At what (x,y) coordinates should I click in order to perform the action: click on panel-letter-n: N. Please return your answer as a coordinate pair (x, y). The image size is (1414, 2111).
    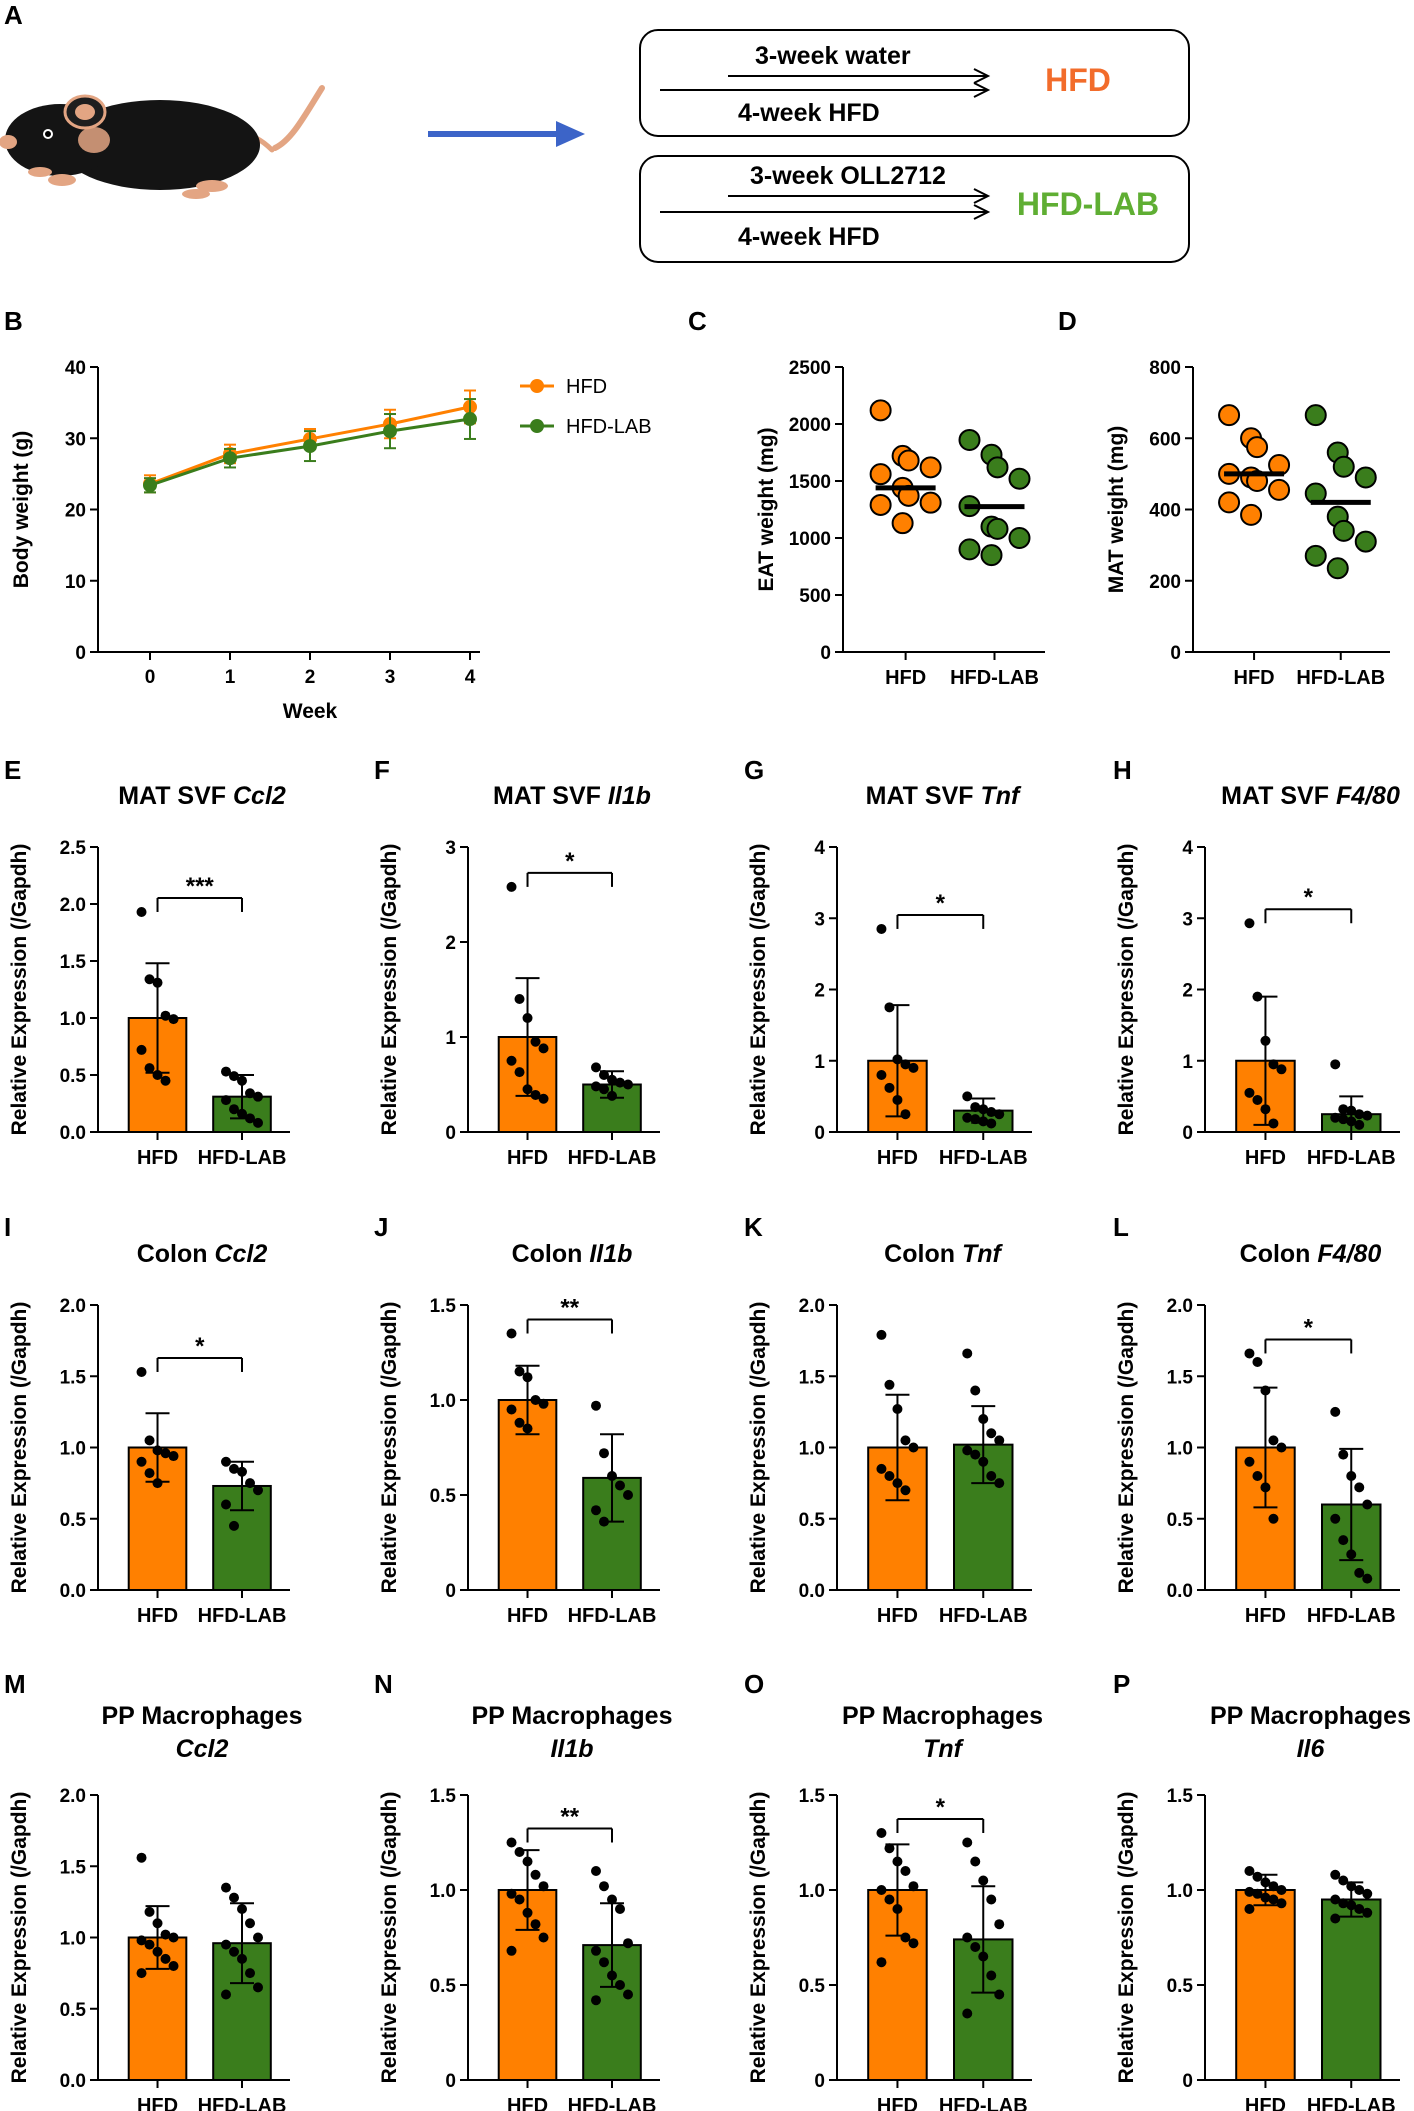
    Looking at the image, I should click on (383, 1684).